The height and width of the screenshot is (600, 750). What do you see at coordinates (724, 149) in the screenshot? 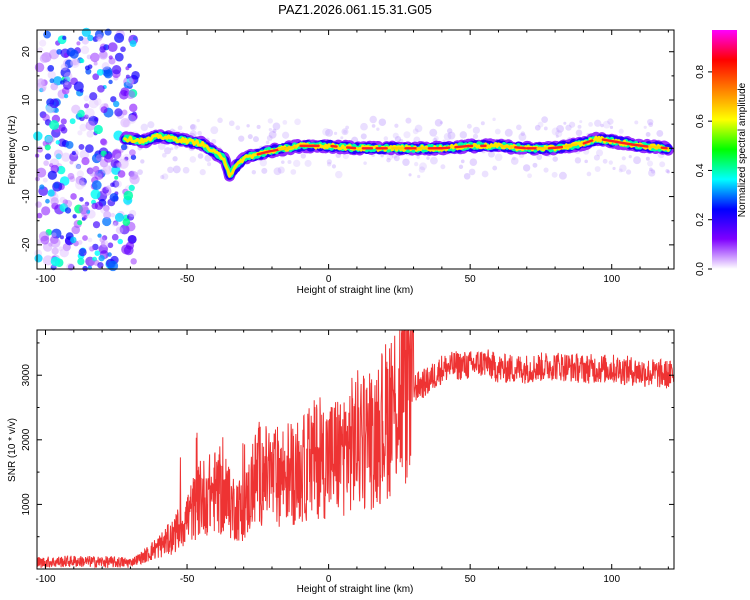
I see `colorbar-gradient` at bounding box center [724, 149].